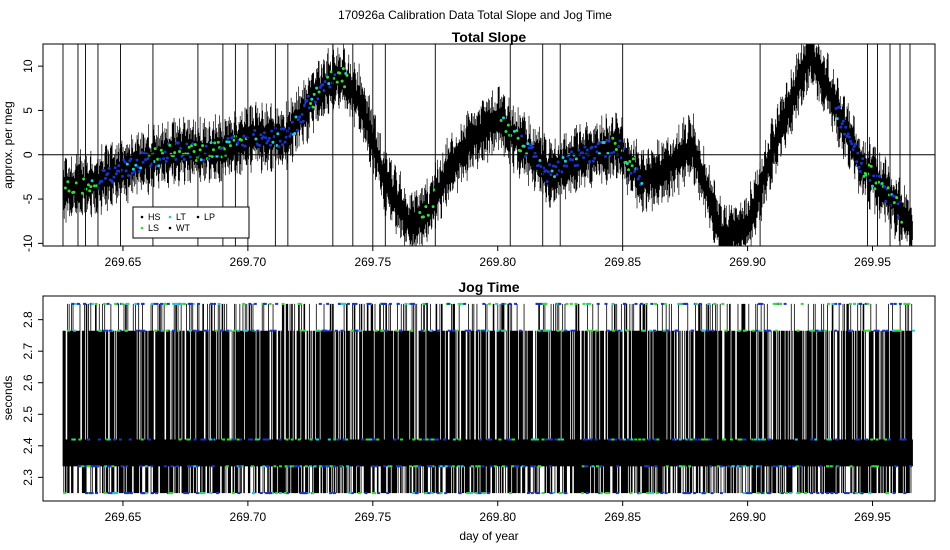 This screenshot has height=550, width=950. Describe the element at coordinates (489, 37) in the screenshot. I see `total-slope-title: Total Slope` at that location.